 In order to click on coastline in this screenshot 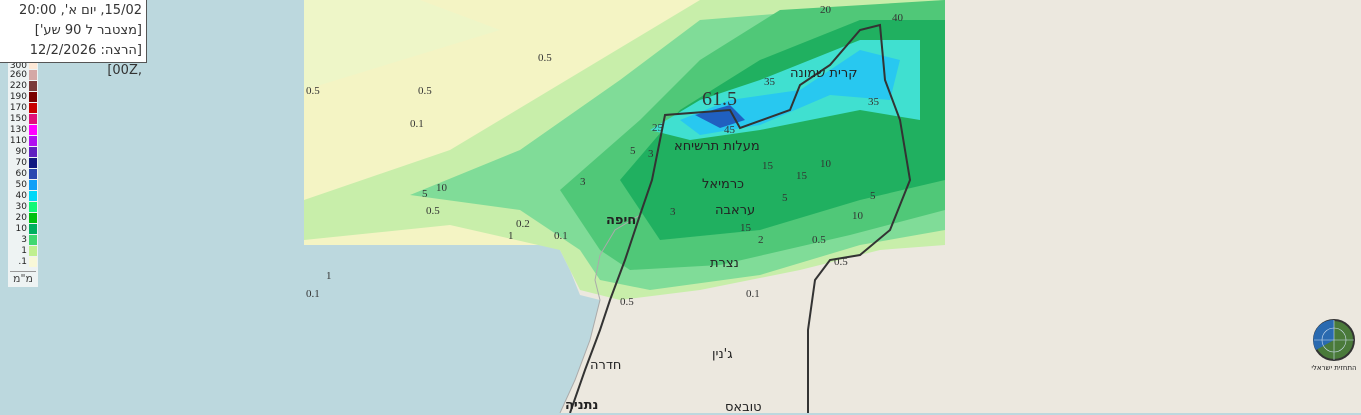, I will do `click(600, 313)`.